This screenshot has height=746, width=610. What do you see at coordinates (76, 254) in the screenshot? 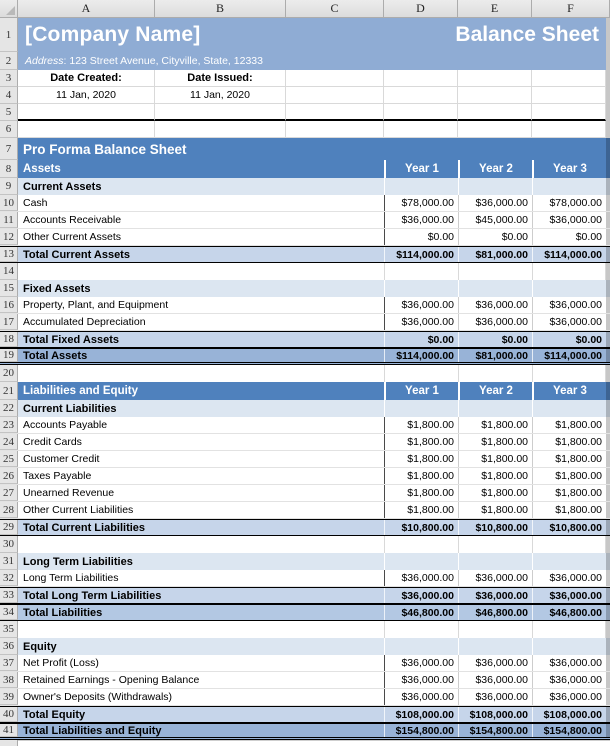
I see `cell-label: Total Current Assets` at bounding box center [76, 254].